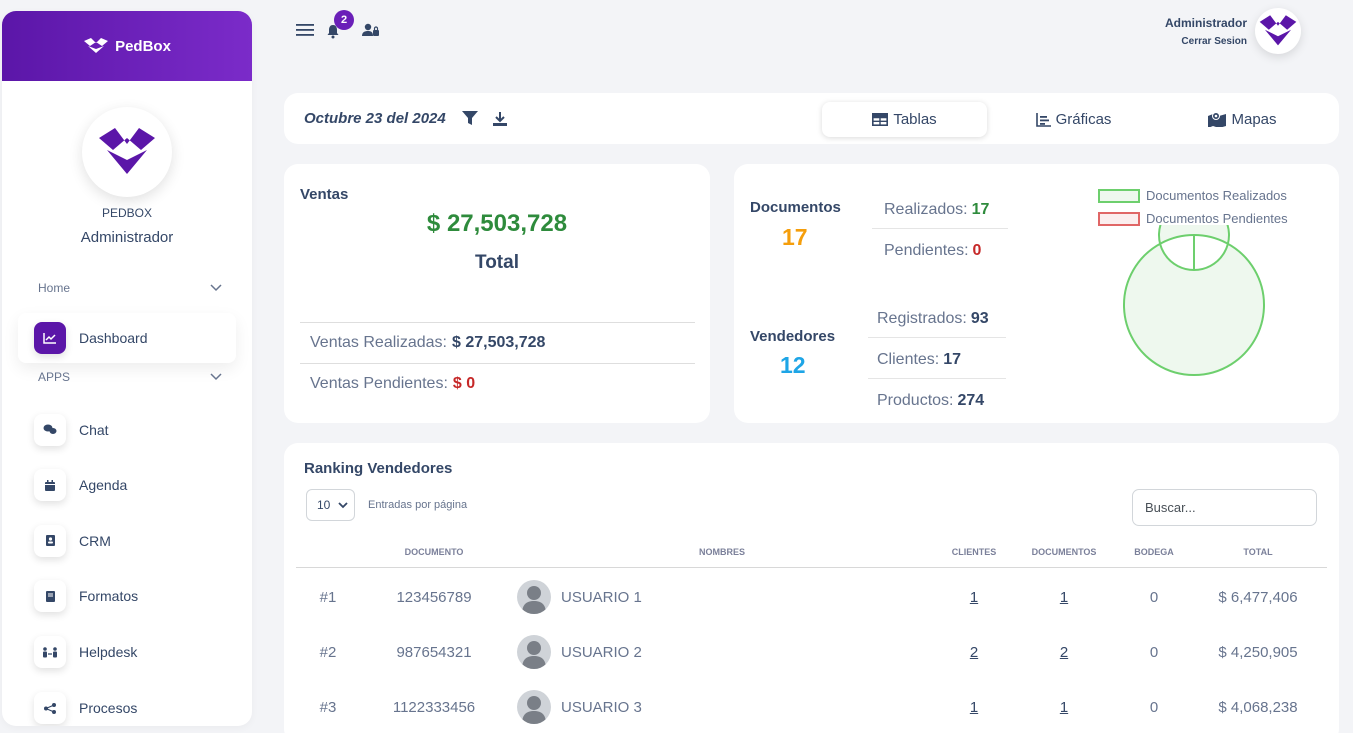  I want to click on total-cell: $ 4,250,905, so click(1258, 652).